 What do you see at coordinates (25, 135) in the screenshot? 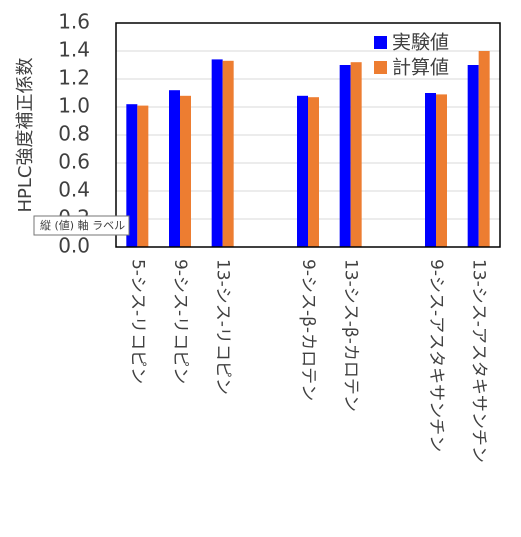
I see `y-axis-title: HPLC強度補正係数` at bounding box center [25, 135].